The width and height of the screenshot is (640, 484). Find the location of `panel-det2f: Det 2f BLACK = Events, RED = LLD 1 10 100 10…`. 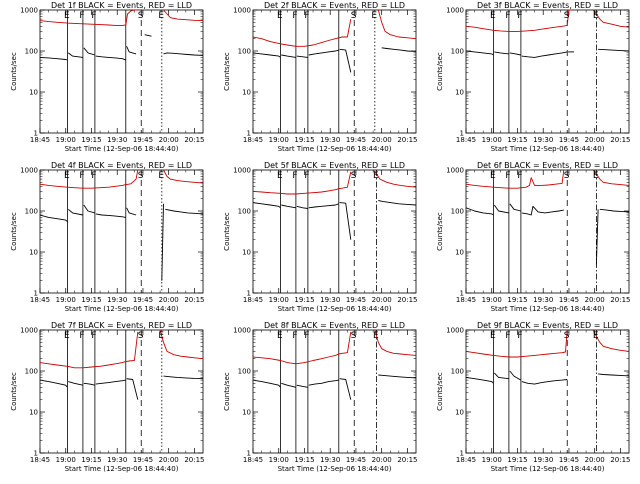

panel-det2f: Det 2f BLACK = Events, RED = LLD 1 10 100 10… is located at coordinates (320, 77).